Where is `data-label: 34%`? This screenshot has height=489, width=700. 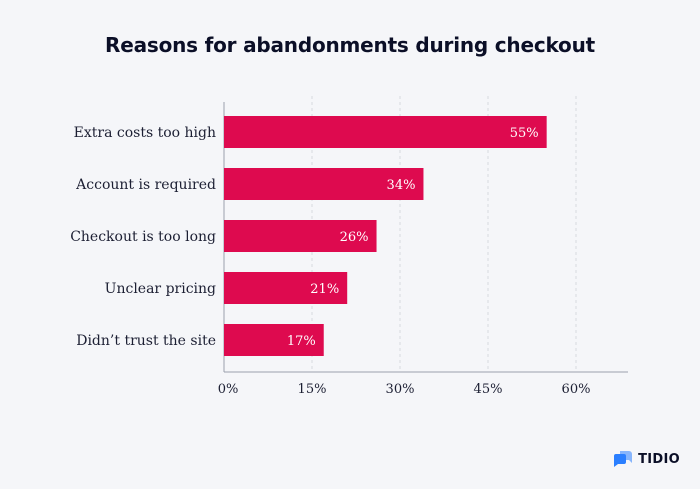 data-label: 34% is located at coordinates (401, 185).